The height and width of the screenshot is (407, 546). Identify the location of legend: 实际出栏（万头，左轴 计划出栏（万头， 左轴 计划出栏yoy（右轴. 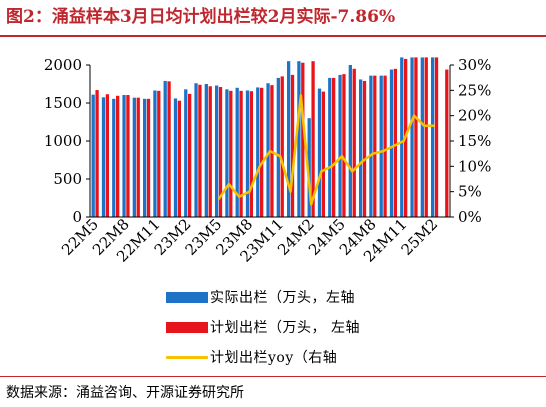
(316, 327).